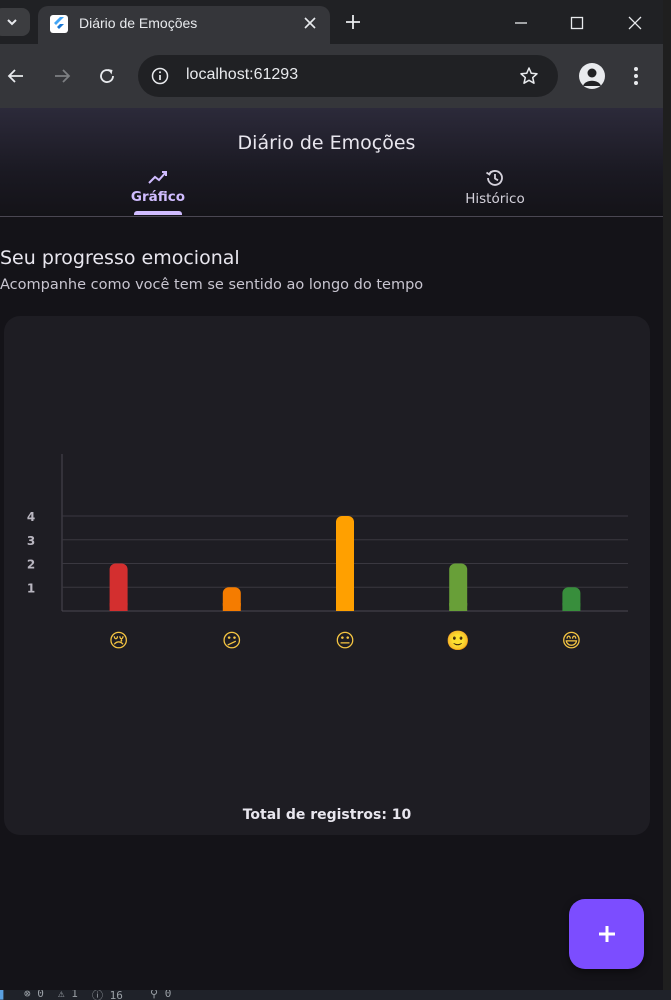  I want to click on remote-indicator: ▌, so click(3, 995).